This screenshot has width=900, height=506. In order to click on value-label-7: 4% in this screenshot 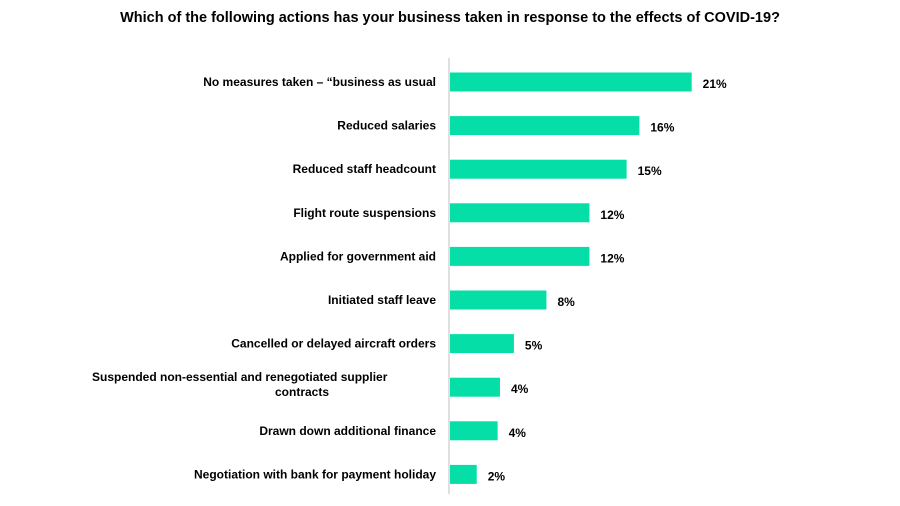, I will do `click(520, 389)`.